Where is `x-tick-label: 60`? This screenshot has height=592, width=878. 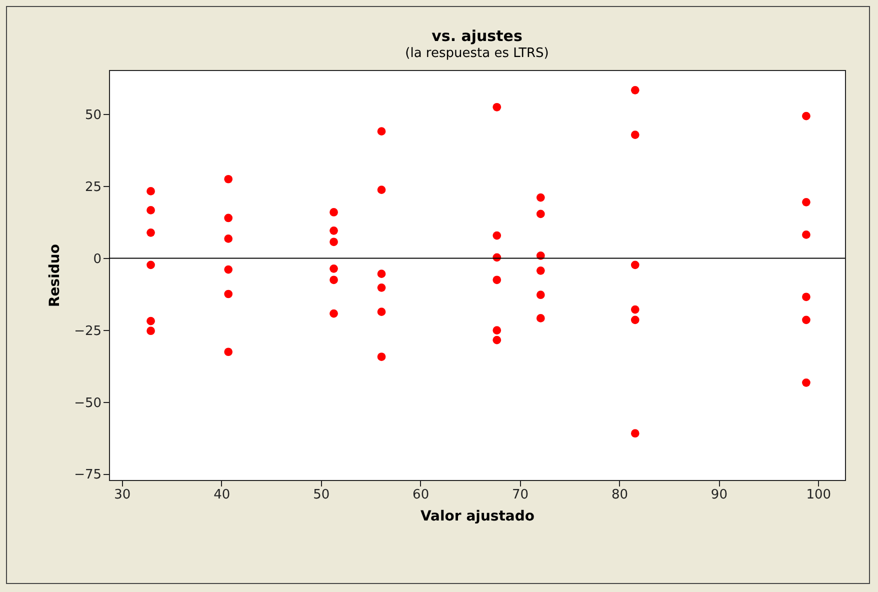
x-tick-label: 60 is located at coordinates (421, 495).